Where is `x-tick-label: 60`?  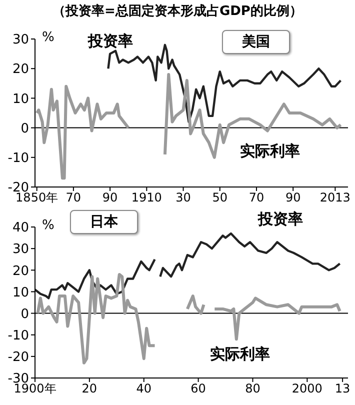 x-tick-label: 60 is located at coordinates (198, 389).